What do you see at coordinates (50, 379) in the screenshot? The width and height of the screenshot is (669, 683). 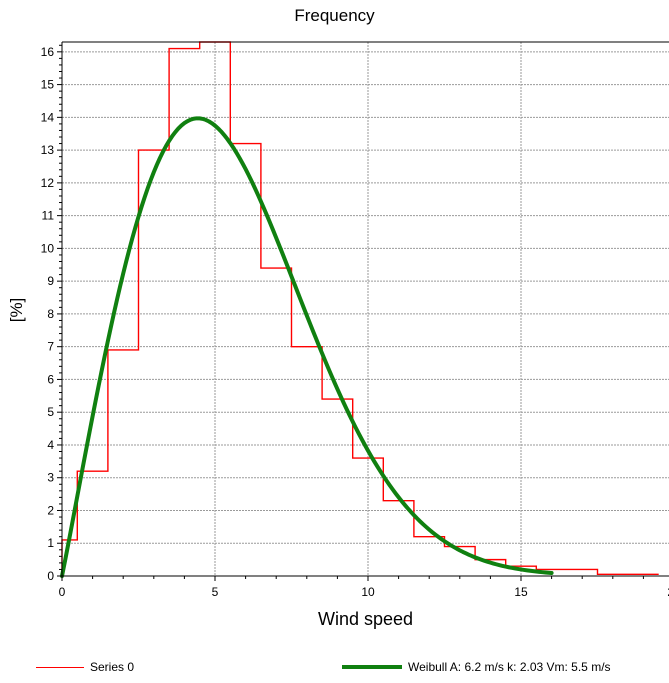 I see `y-tick-label: 6` at bounding box center [50, 379].